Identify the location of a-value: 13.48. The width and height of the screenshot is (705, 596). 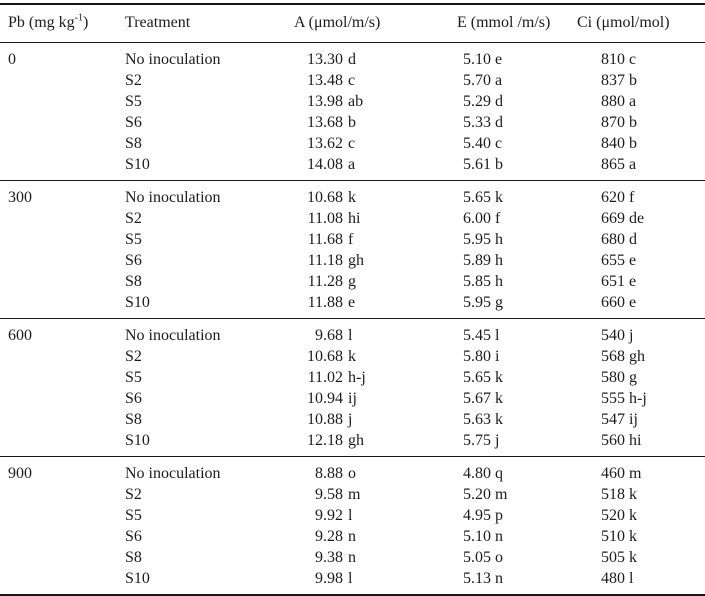
(325, 80).